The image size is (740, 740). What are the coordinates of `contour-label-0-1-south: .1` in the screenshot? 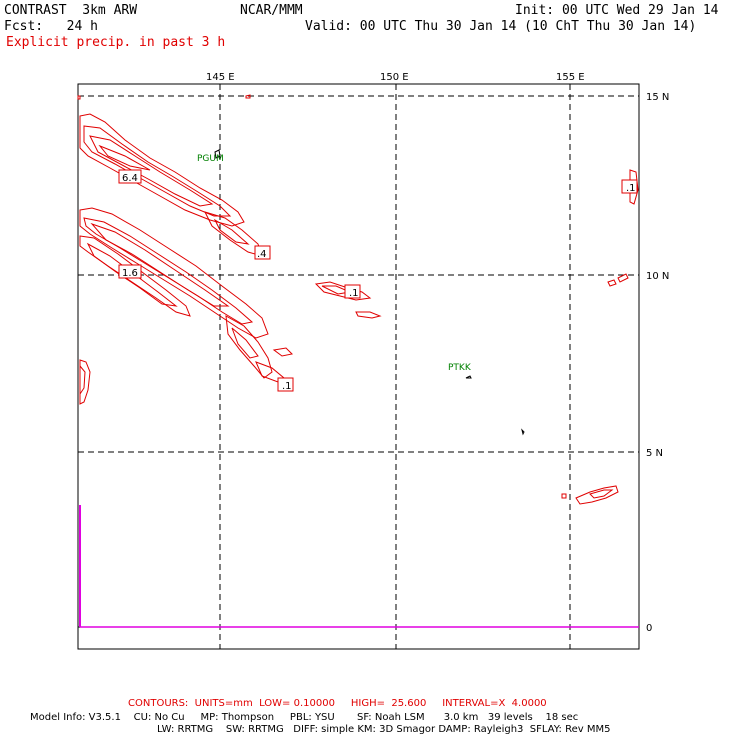 It's located at (285, 384).